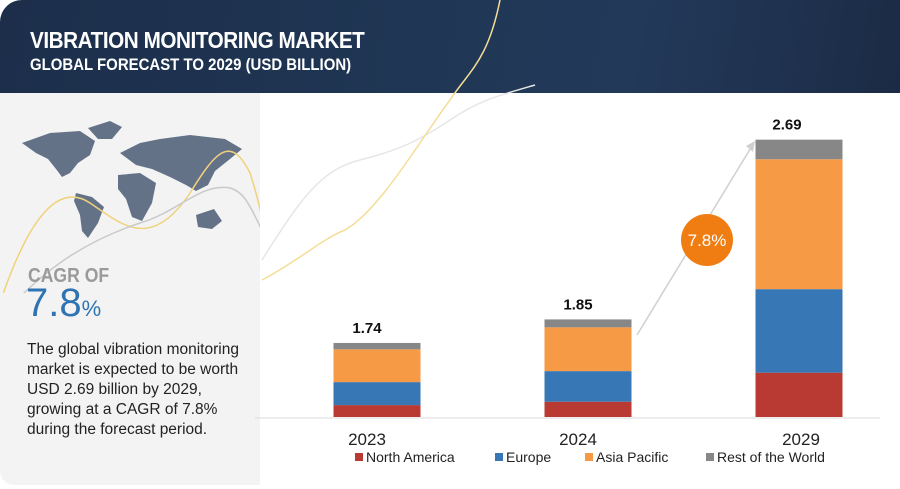  What do you see at coordinates (131, 207) in the screenshot?
I see `world-map-icon` at bounding box center [131, 207].